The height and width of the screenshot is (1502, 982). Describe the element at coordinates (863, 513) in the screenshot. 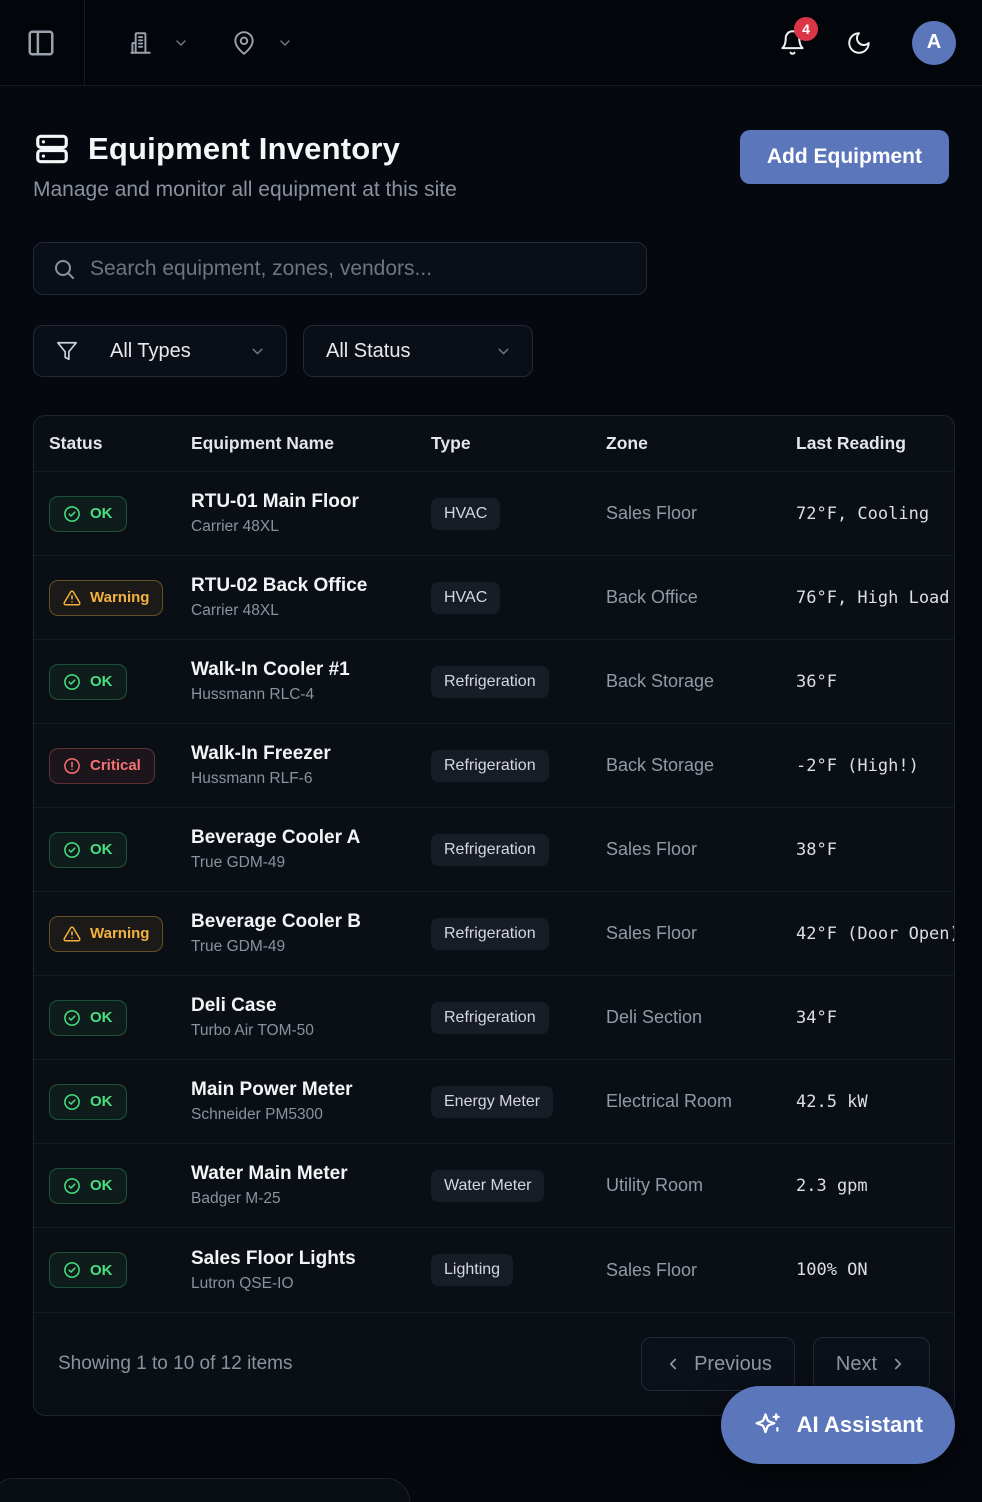

I see `last-reading-value: 72°F, Cooling` at that location.